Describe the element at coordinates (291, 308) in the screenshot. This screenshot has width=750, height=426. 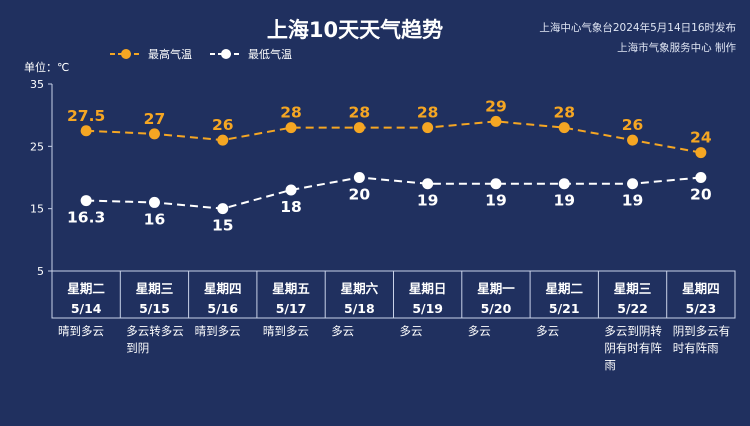
I see `date-label: 5/17` at that location.